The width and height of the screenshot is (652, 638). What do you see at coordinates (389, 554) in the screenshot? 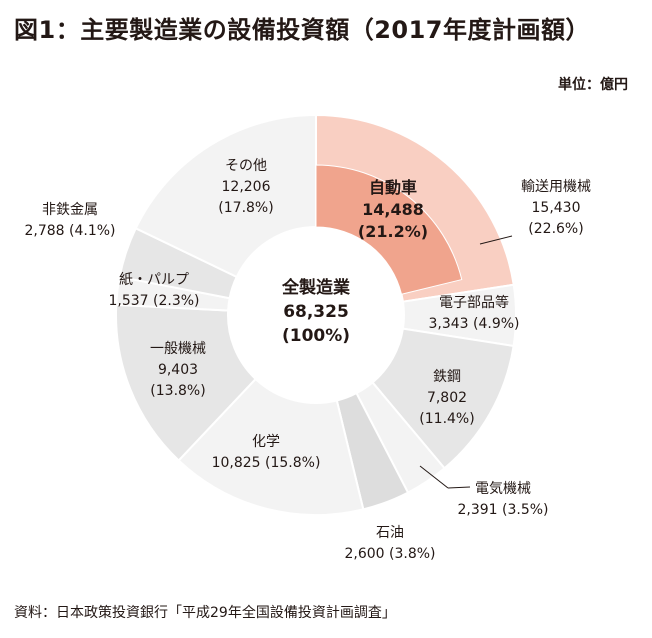
I see `label-line: 2,600 (3.8%)` at bounding box center [389, 554].